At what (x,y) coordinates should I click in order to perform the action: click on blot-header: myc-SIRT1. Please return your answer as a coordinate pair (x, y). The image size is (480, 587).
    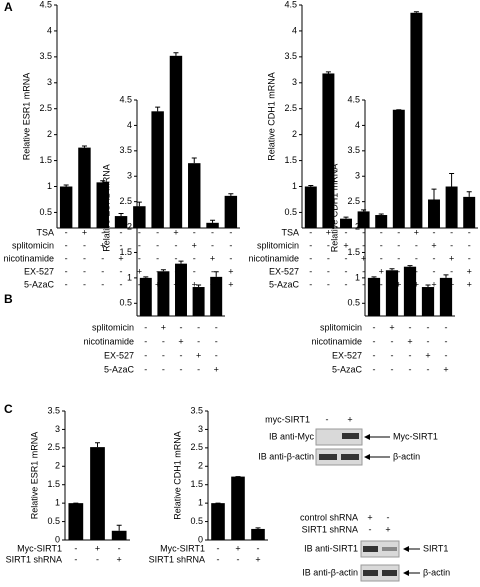
    Looking at the image, I should click on (287, 419).